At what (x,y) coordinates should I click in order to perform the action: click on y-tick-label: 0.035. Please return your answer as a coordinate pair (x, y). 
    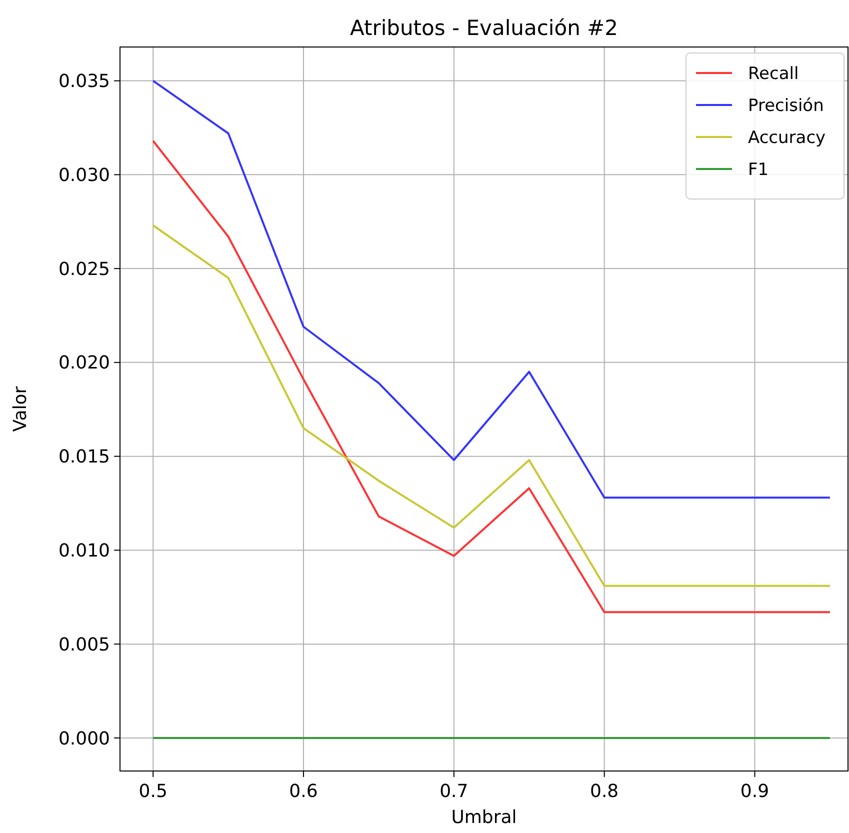
    Looking at the image, I should click on (84, 81).